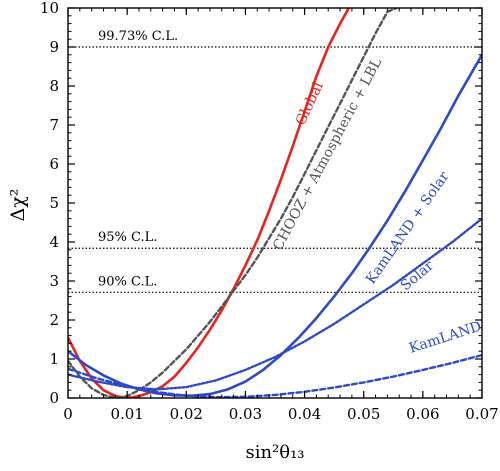  What do you see at coordinates (54, 281) in the screenshot?
I see `y-tick-label-3: 3` at bounding box center [54, 281].